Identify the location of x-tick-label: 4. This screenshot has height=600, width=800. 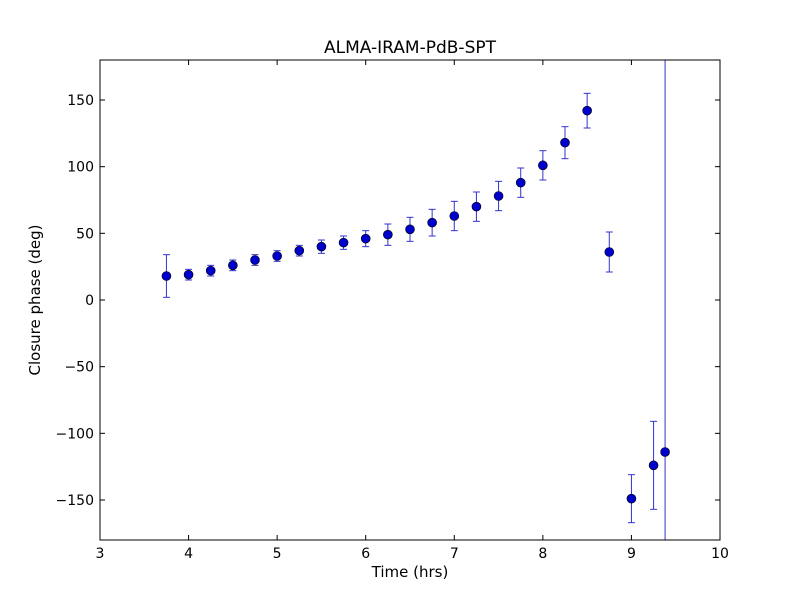
(188, 554).